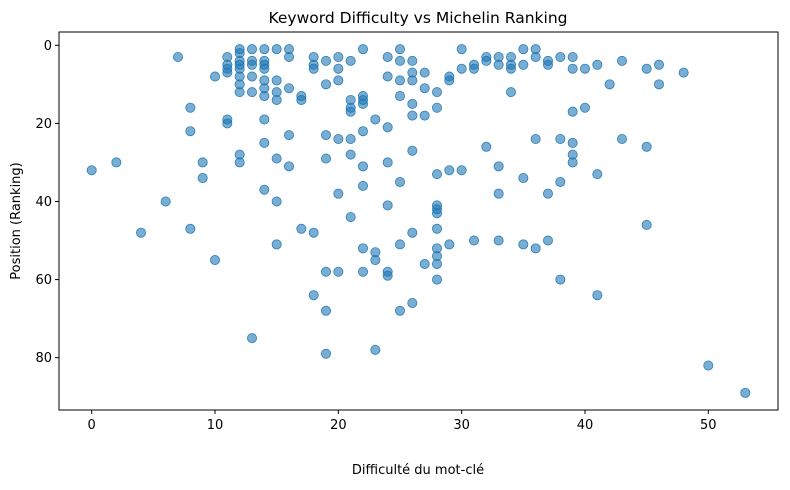  Describe the element at coordinates (43, 202) in the screenshot. I see `y-tick-label: 40` at that location.